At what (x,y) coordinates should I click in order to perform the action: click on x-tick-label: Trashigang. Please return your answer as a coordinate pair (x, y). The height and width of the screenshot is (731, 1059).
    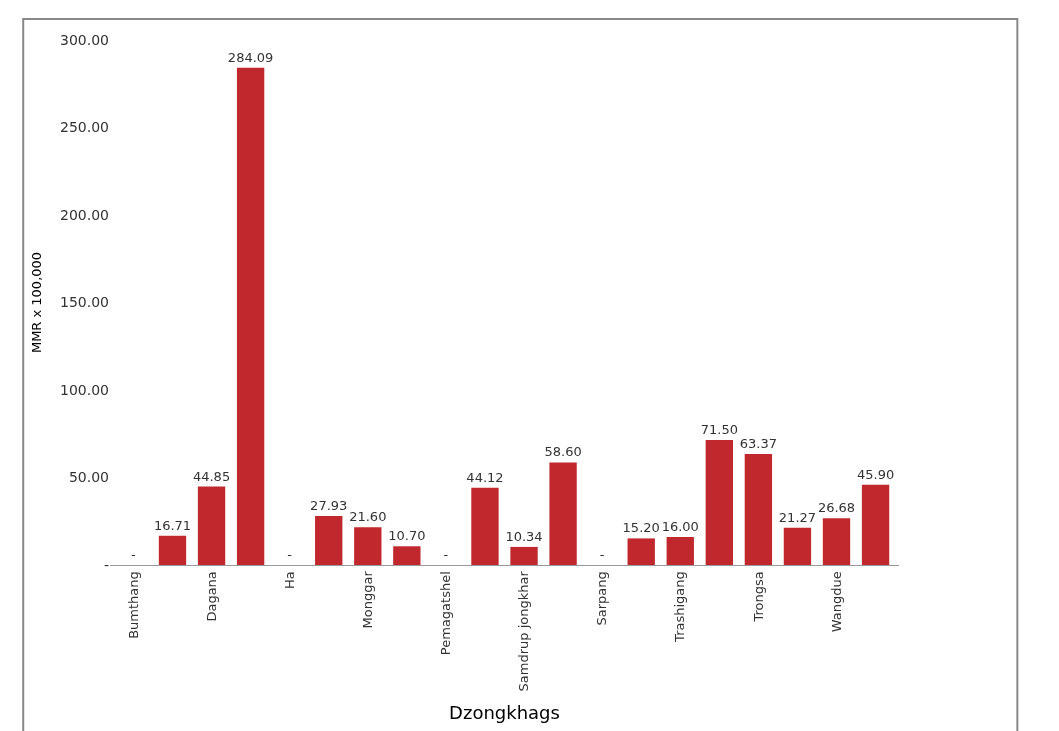
    Looking at the image, I should click on (680, 607).